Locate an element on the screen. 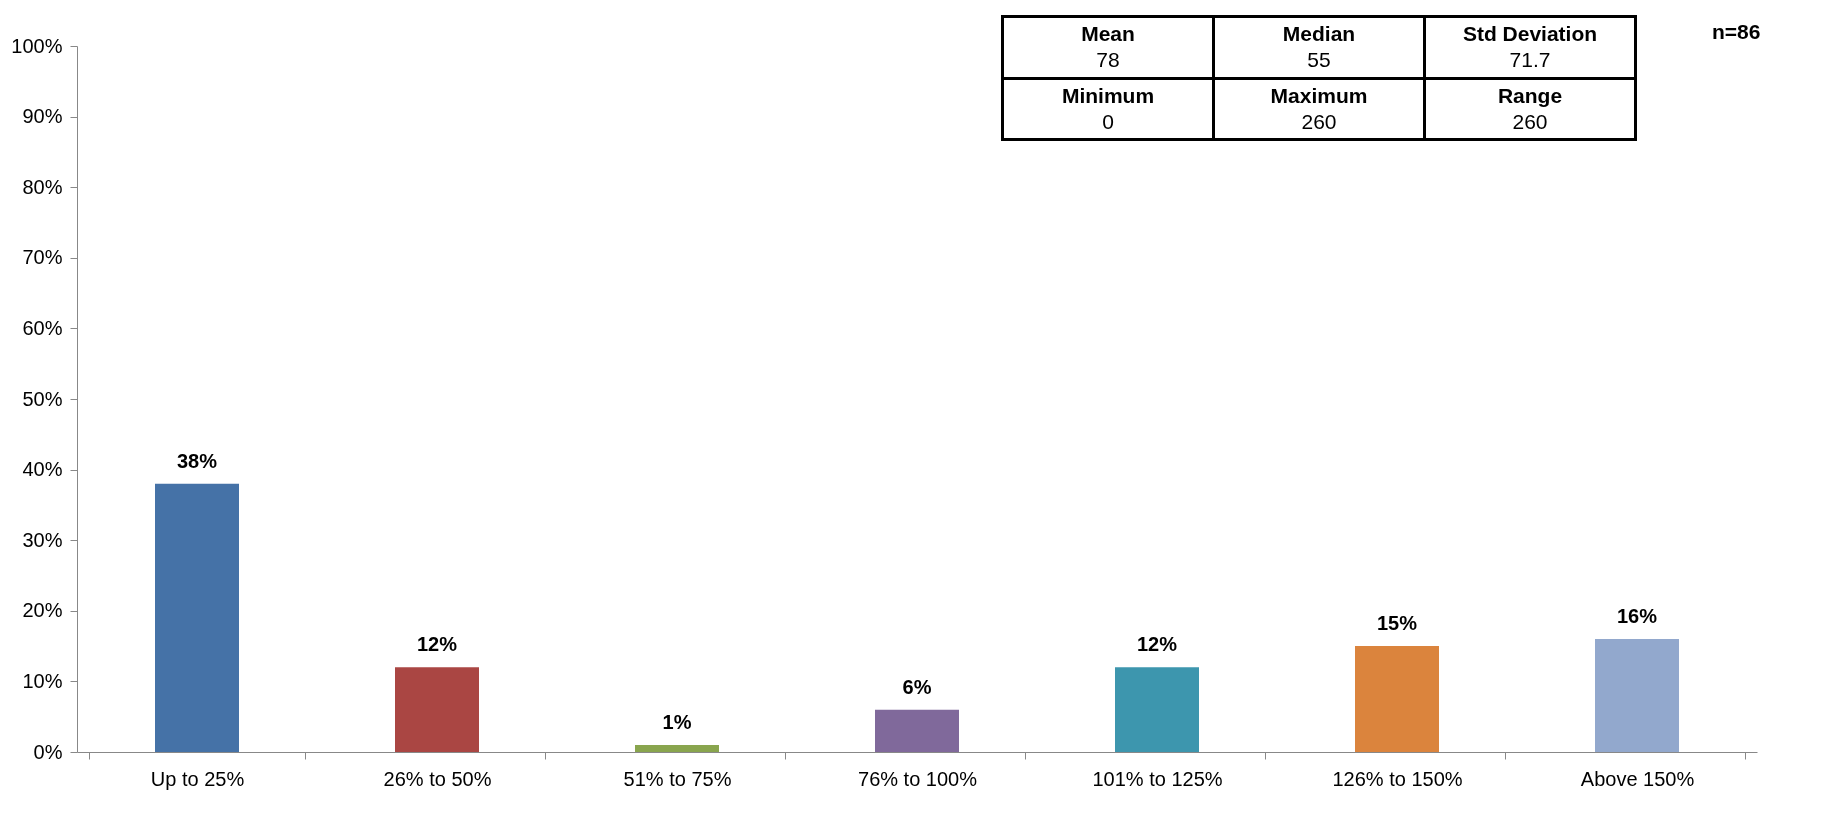 The height and width of the screenshot is (817, 1831). text: n=86 is located at coordinates (1736, 32).